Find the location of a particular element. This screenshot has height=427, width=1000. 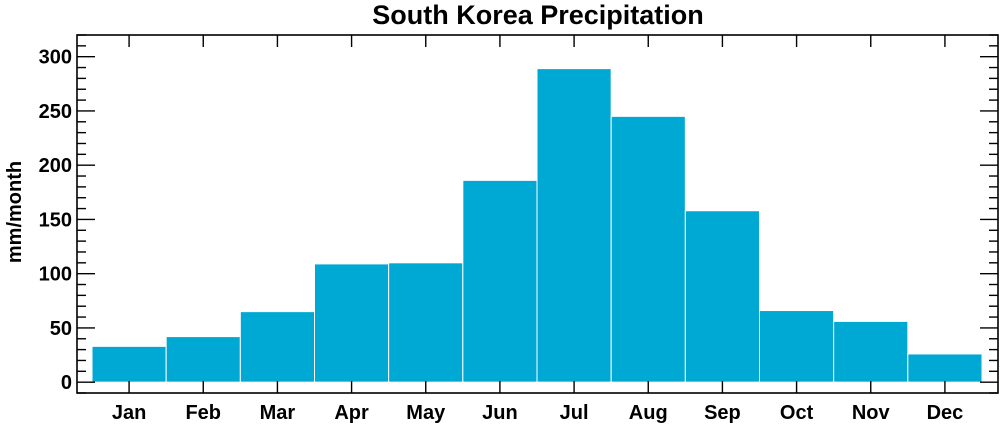

bar-sep is located at coordinates (722, 296).